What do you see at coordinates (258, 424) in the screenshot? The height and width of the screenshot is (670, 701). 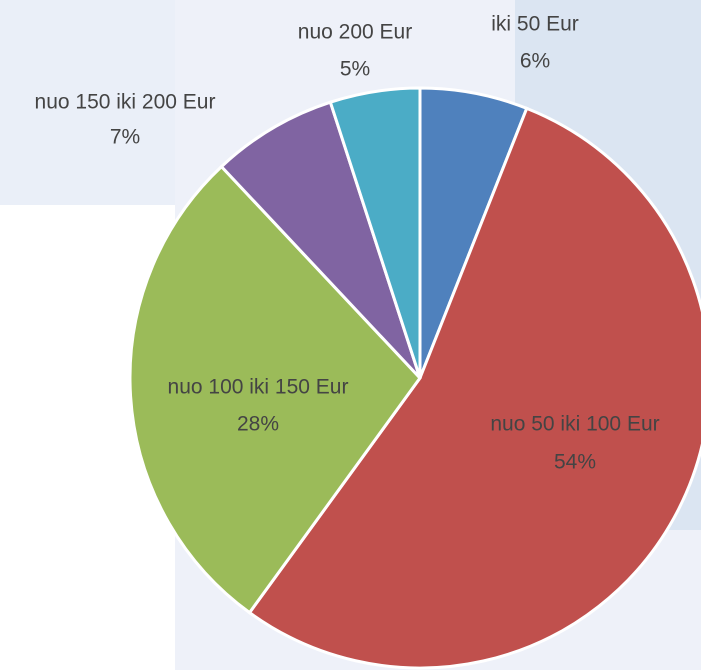 I see `slice-value-label: 28%` at bounding box center [258, 424].